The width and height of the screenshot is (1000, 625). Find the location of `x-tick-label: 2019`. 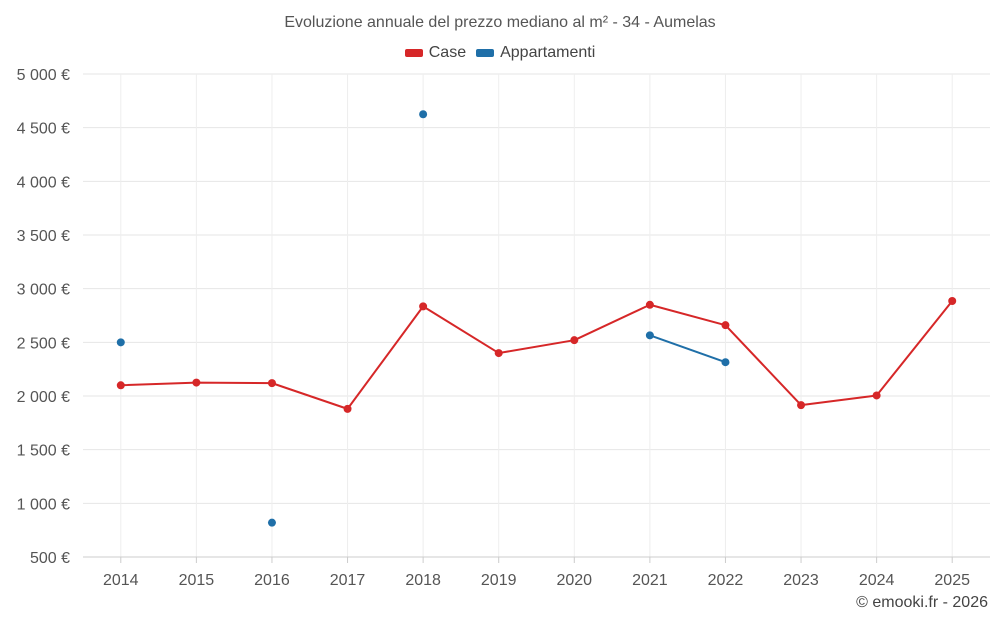

x-tick-label: 2019 is located at coordinates (499, 580).